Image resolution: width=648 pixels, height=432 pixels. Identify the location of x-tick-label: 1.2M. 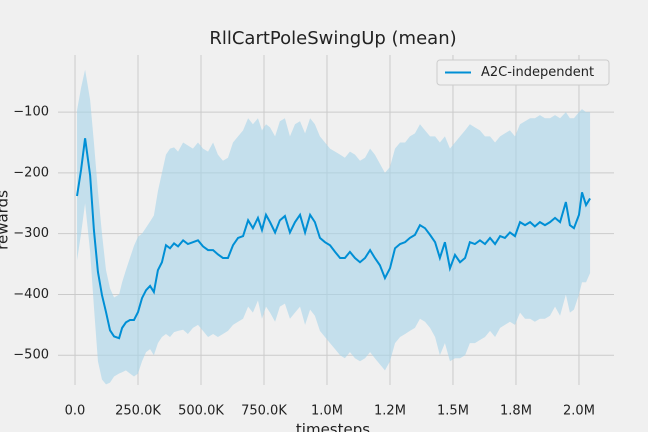
(390, 411).